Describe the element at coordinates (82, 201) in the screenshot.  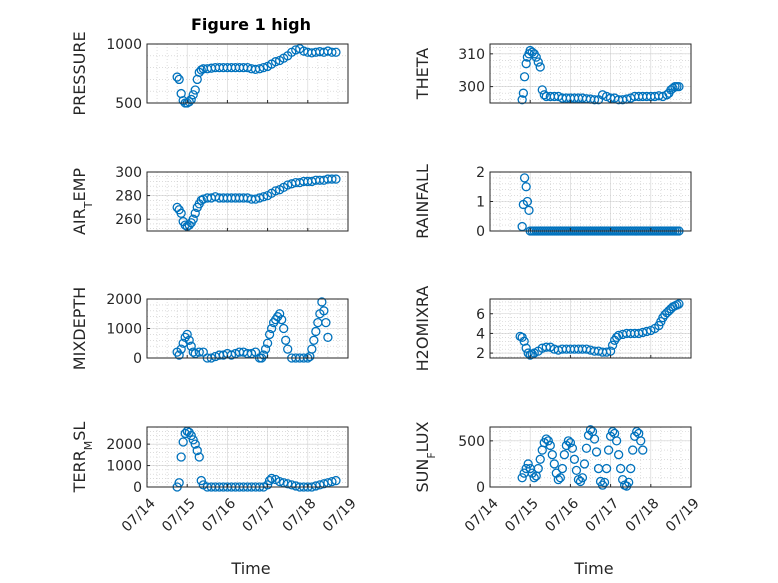
I see `y-axis-label: AIRTEMP` at that location.